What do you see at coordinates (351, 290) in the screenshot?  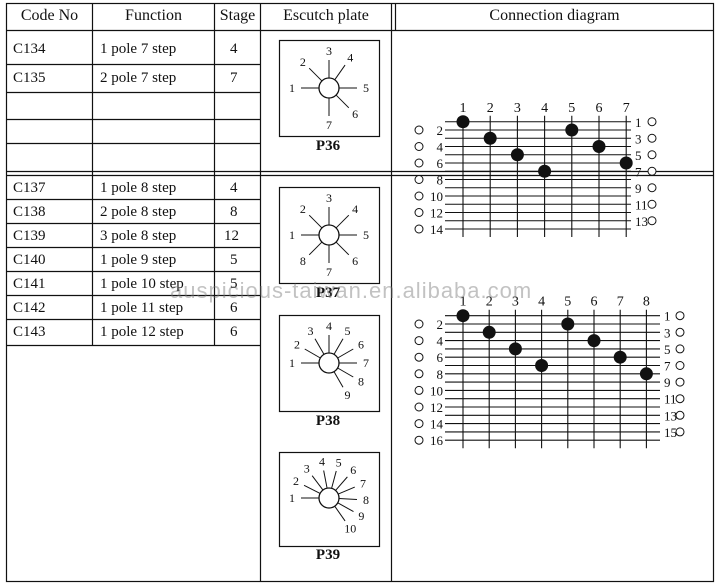 I see `watermark: auspicious-taiwan.en.alibaba.com` at bounding box center [351, 290].